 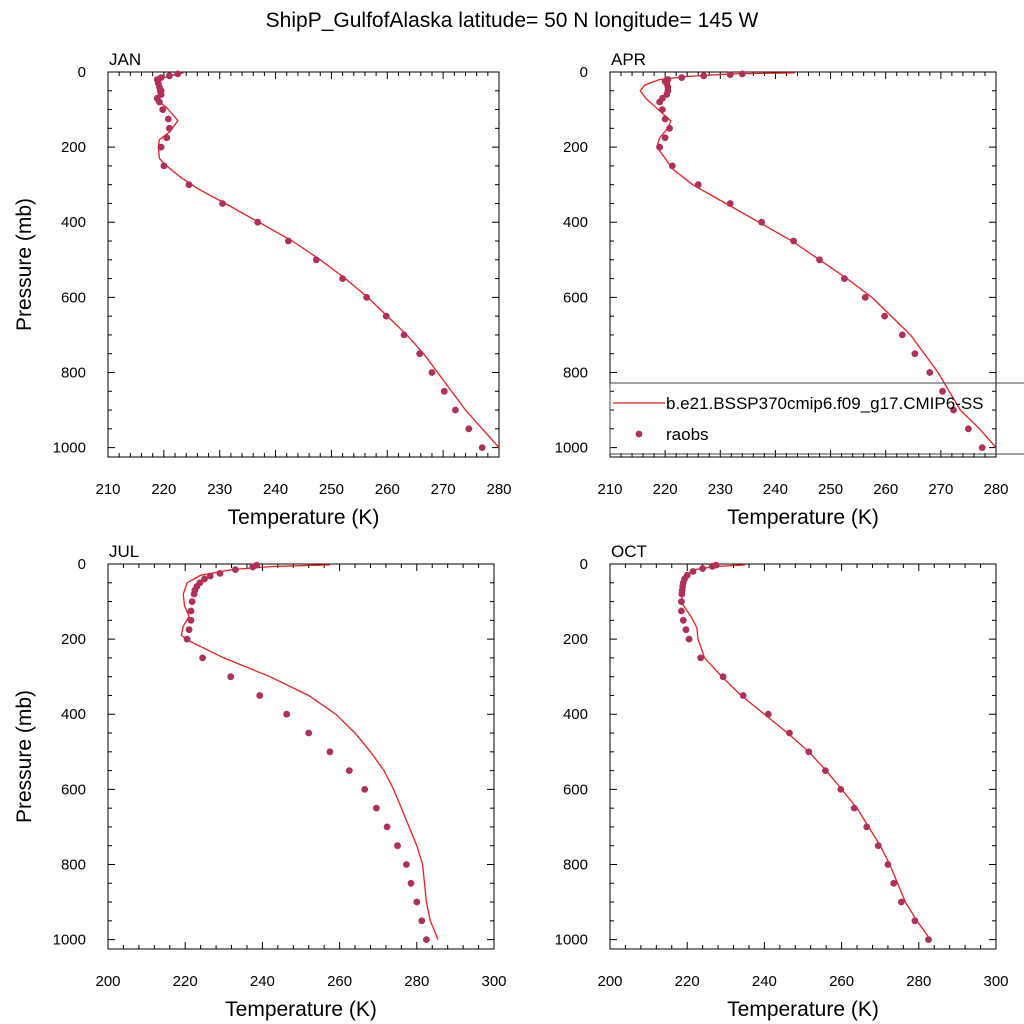 What do you see at coordinates (107, 981) in the screenshot?
I see `x-tick-label: 200` at bounding box center [107, 981].